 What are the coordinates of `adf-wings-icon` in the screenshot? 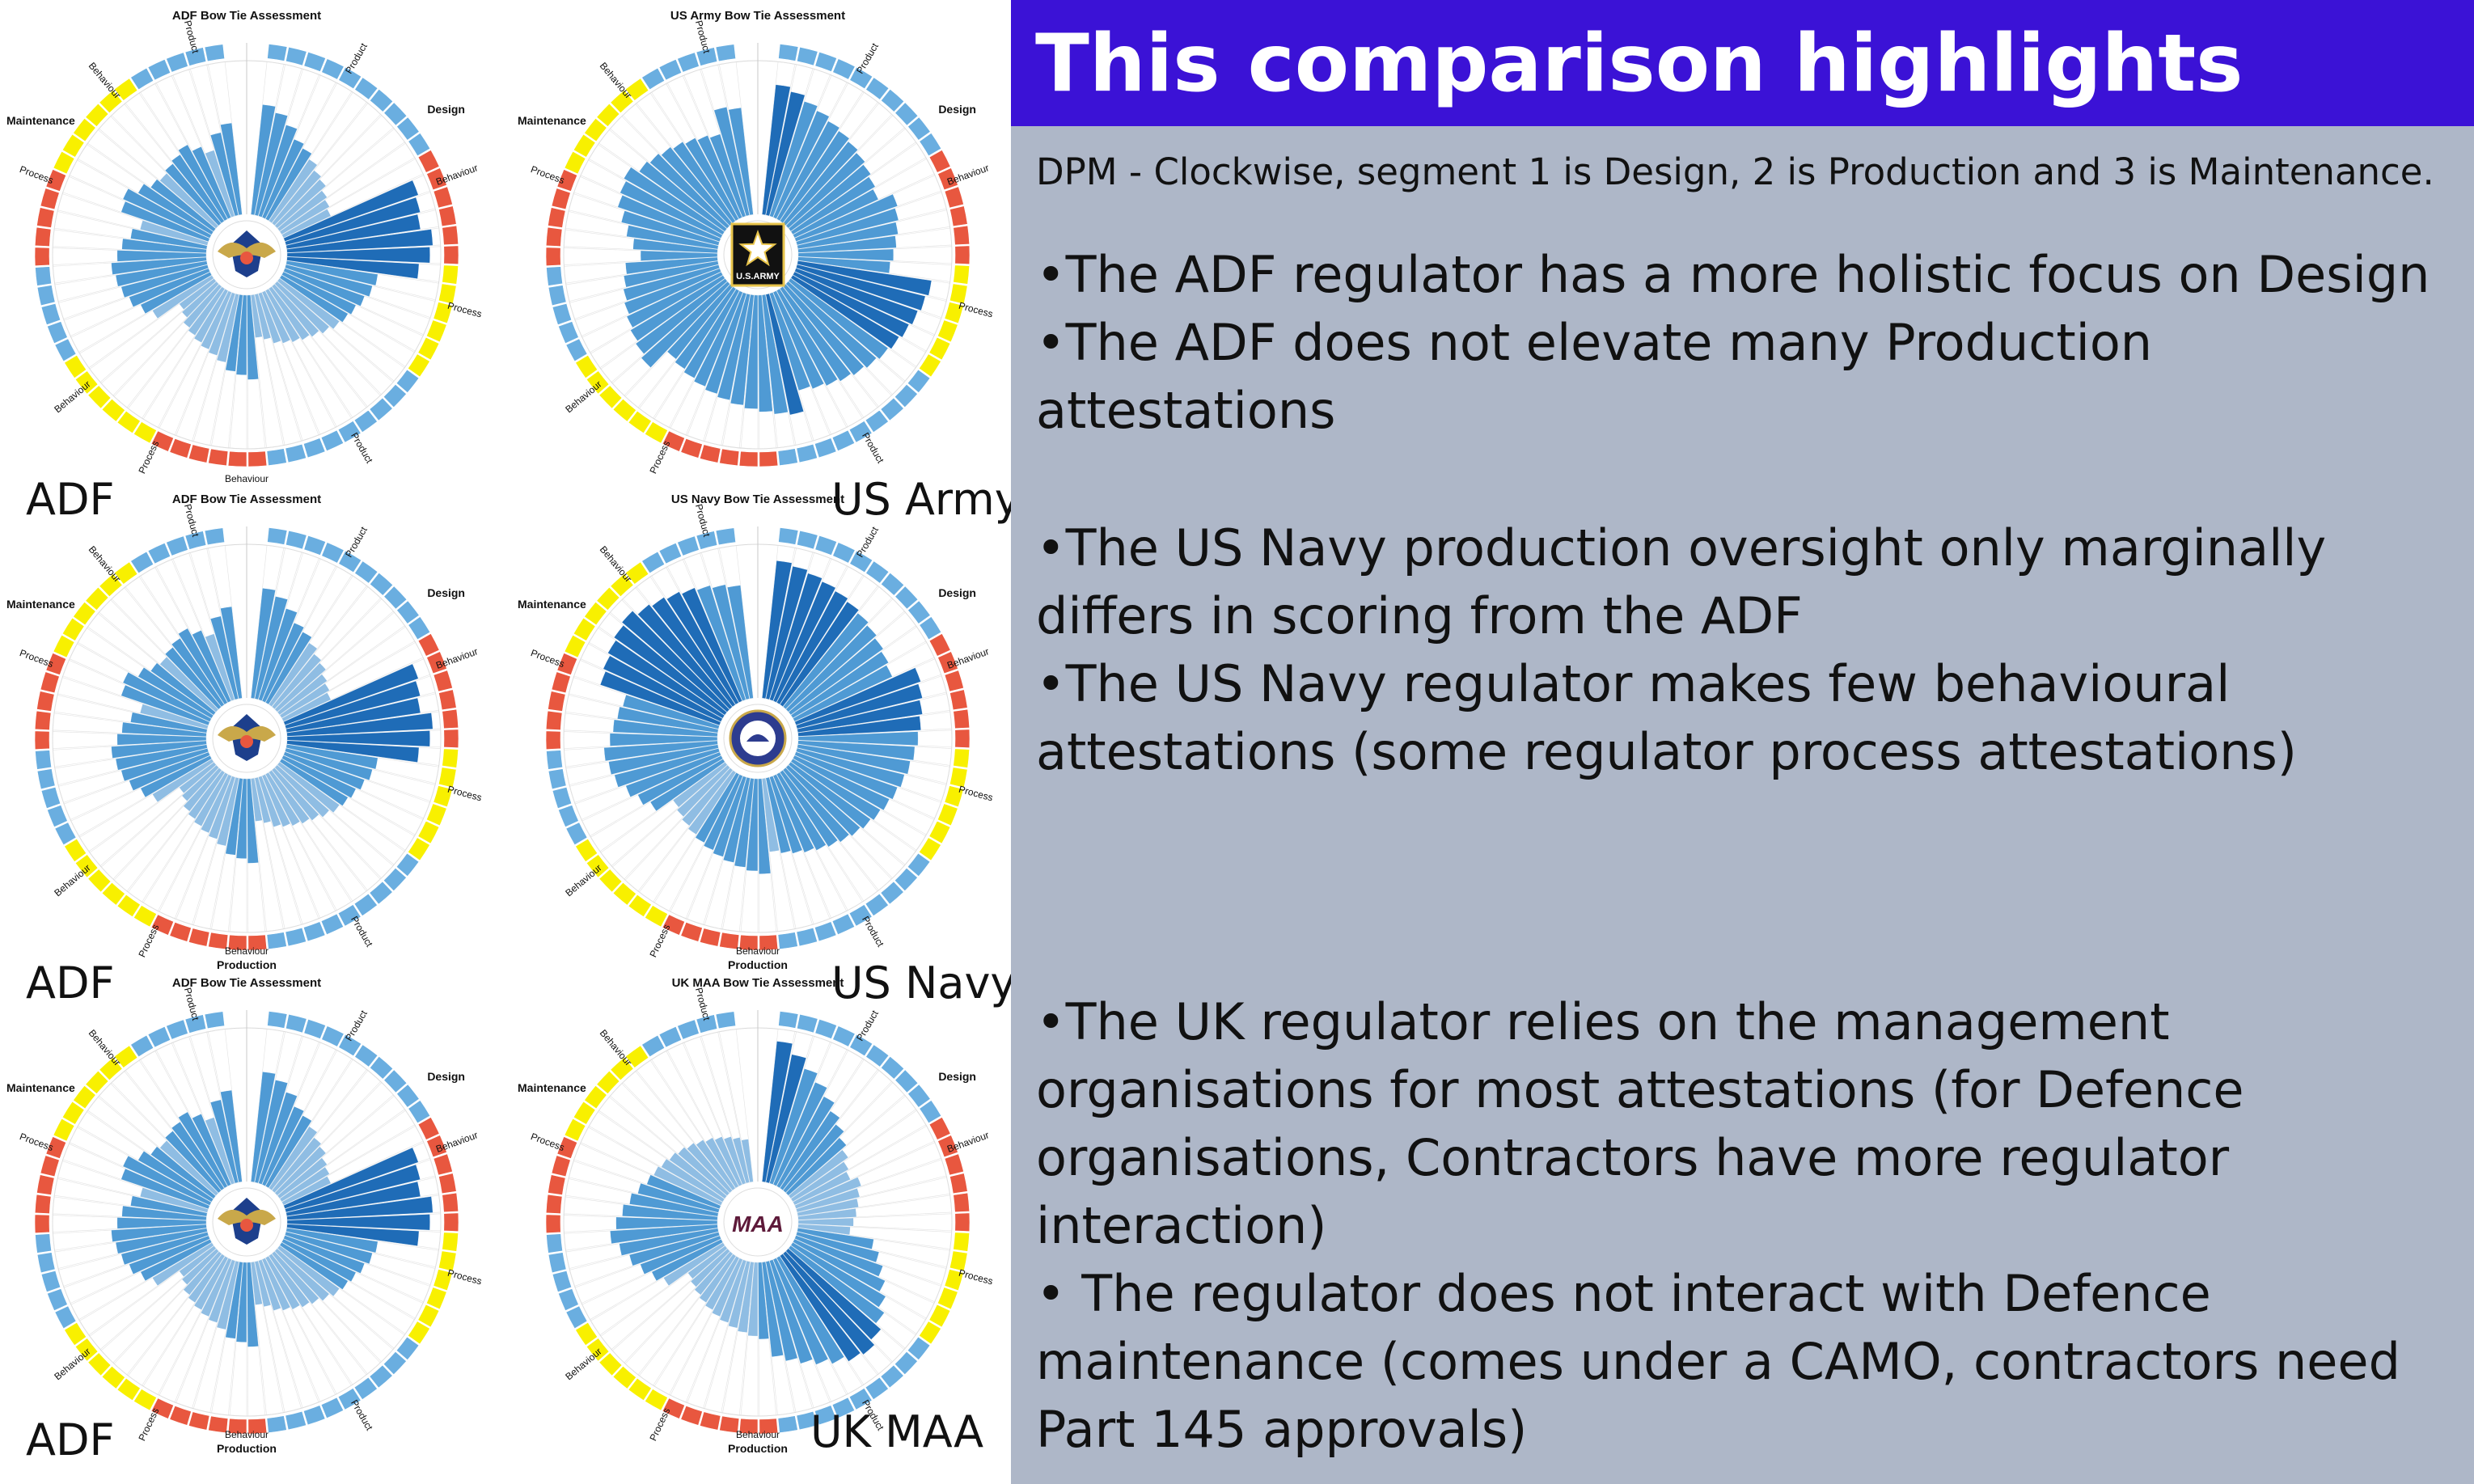 It's located at (247, 1217).